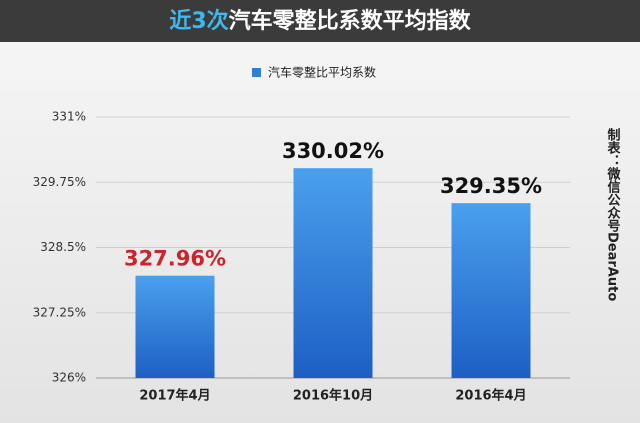 The image size is (640, 423). I want to click on legend-label: 汽车零整比平均系数, so click(322, 72).